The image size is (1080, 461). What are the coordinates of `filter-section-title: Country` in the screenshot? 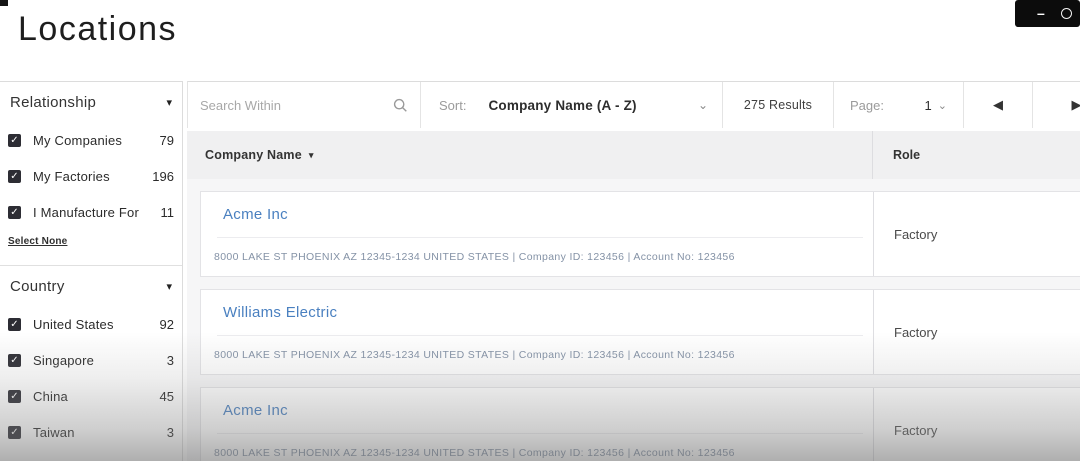 It's located at (37, 286).